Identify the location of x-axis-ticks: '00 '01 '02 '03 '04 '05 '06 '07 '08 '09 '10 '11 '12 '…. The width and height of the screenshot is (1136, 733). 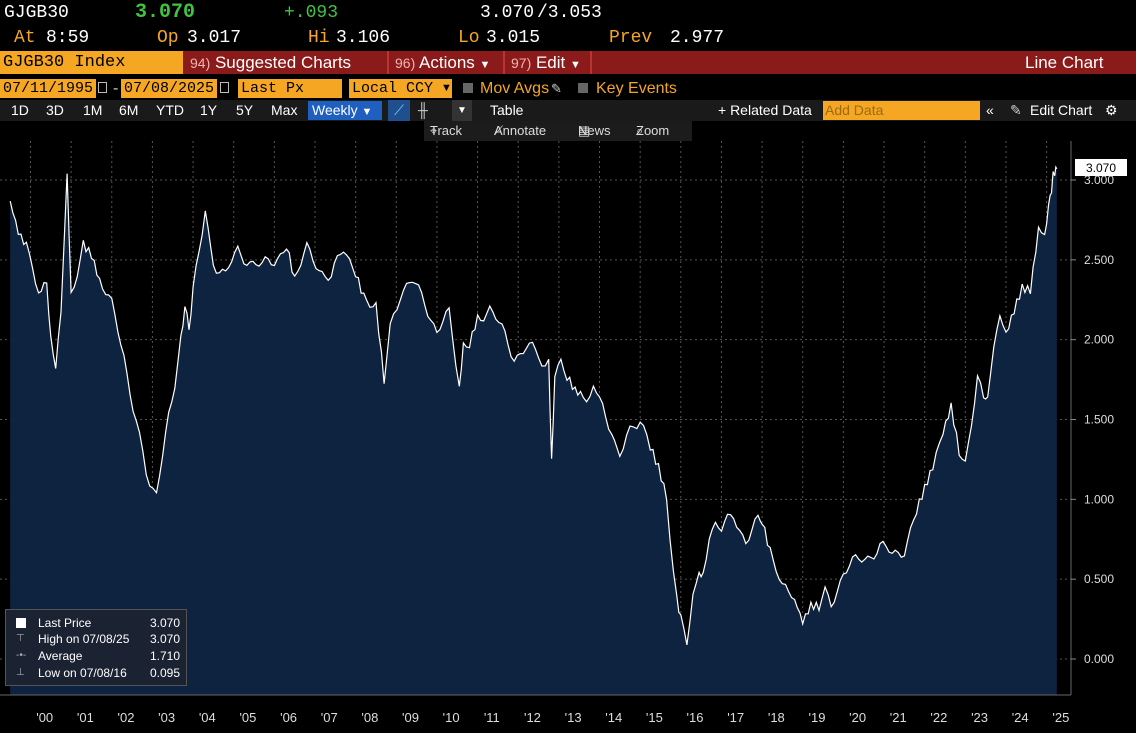
(552, 717).